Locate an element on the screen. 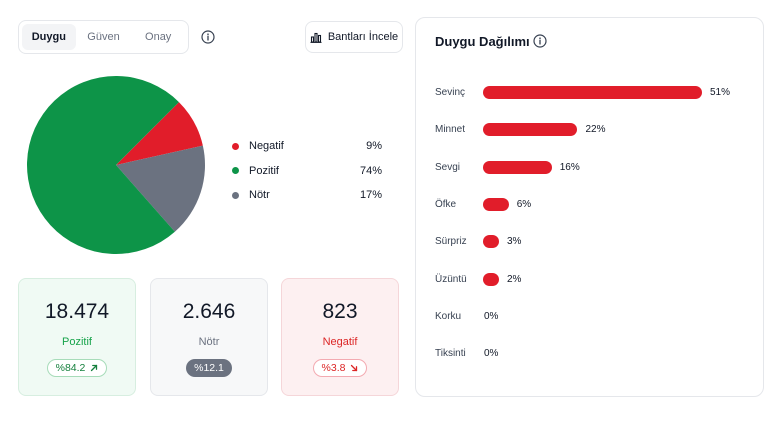 The image size is (780, 424). panel-title: Duygu Dağılımı is located at coordinates (482, 41).